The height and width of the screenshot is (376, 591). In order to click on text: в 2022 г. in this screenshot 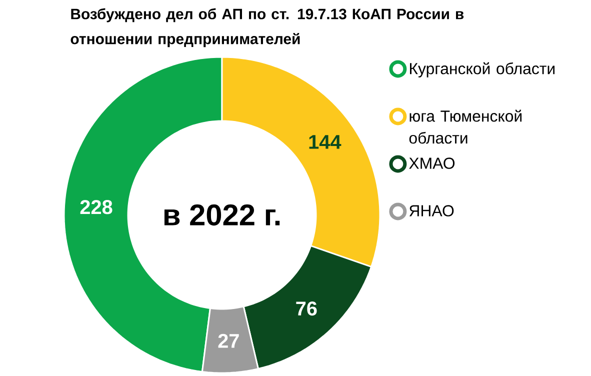, I will do `click(222, 215)`.